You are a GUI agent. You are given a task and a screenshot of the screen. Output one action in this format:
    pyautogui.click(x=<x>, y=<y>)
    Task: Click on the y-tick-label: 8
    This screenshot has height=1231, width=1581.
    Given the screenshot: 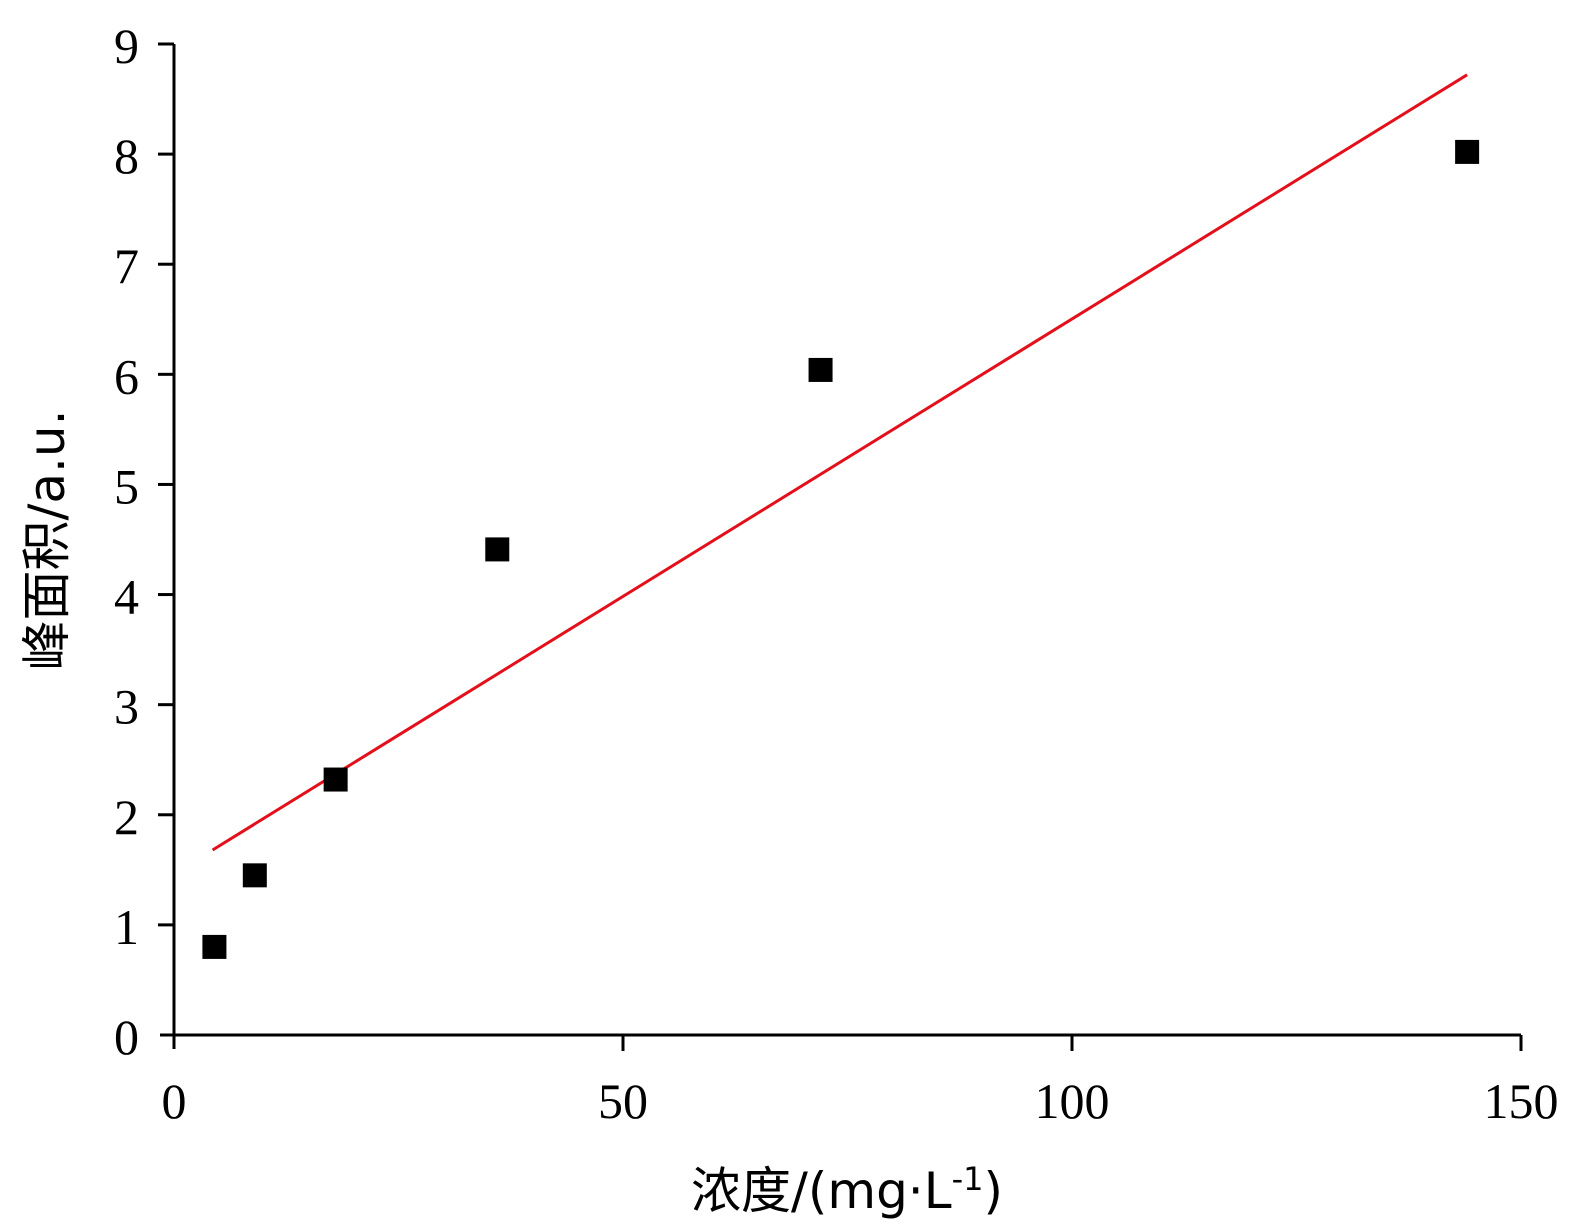 What is the action you would take?
    pyautogui.click(x=126, y=156)
    